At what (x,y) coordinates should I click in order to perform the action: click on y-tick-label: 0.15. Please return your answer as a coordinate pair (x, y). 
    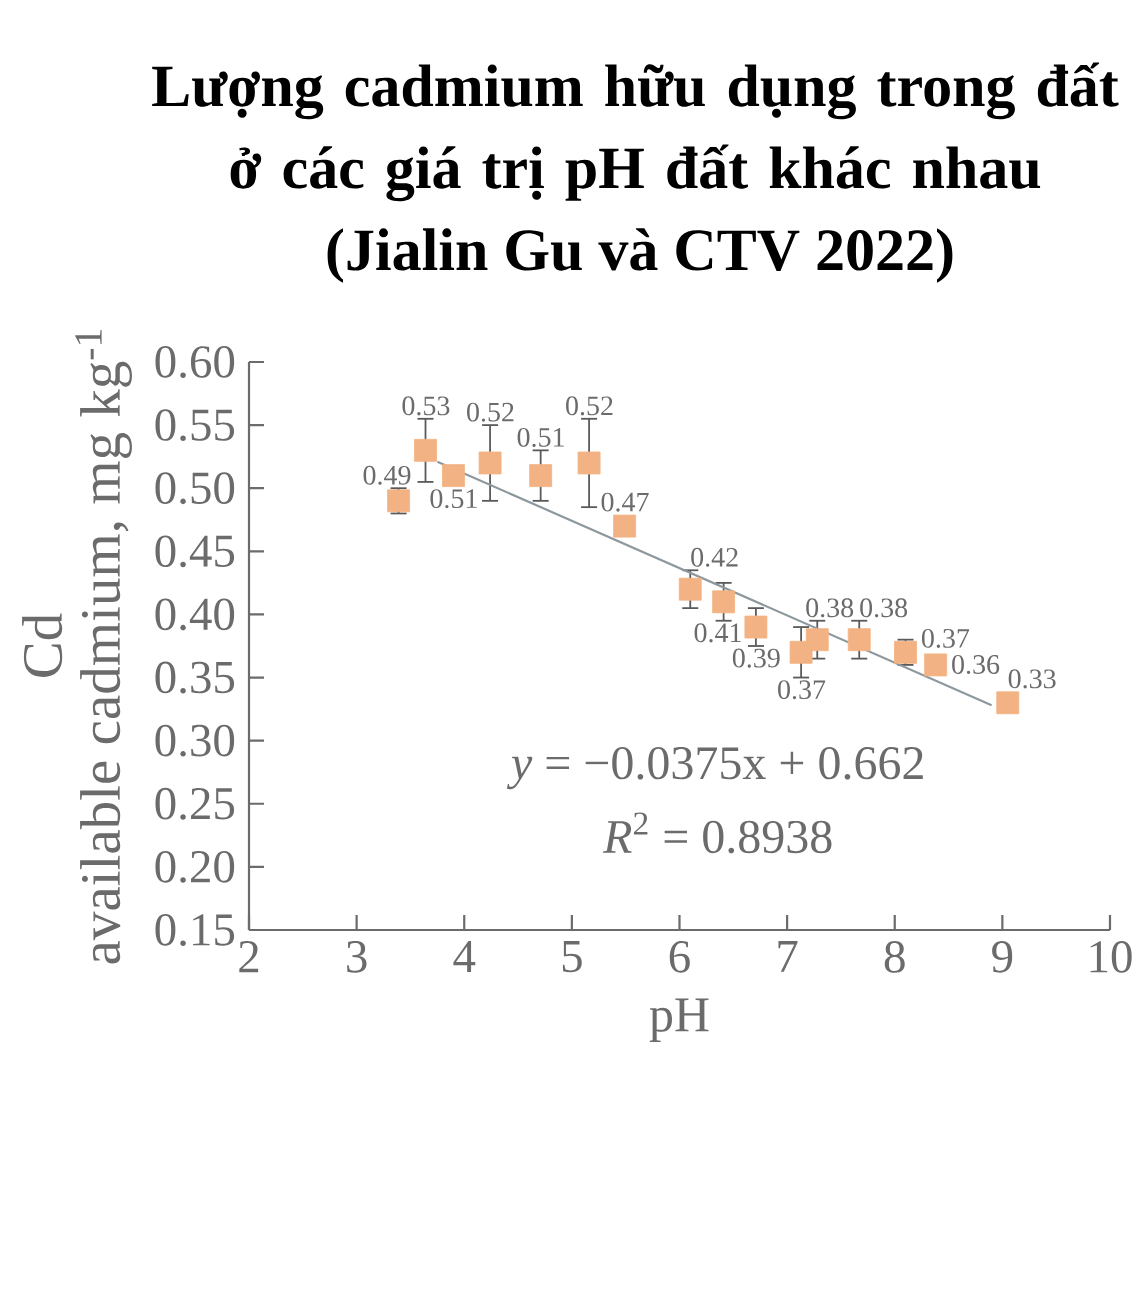
    Looking at the image, I should click on (195, 930).